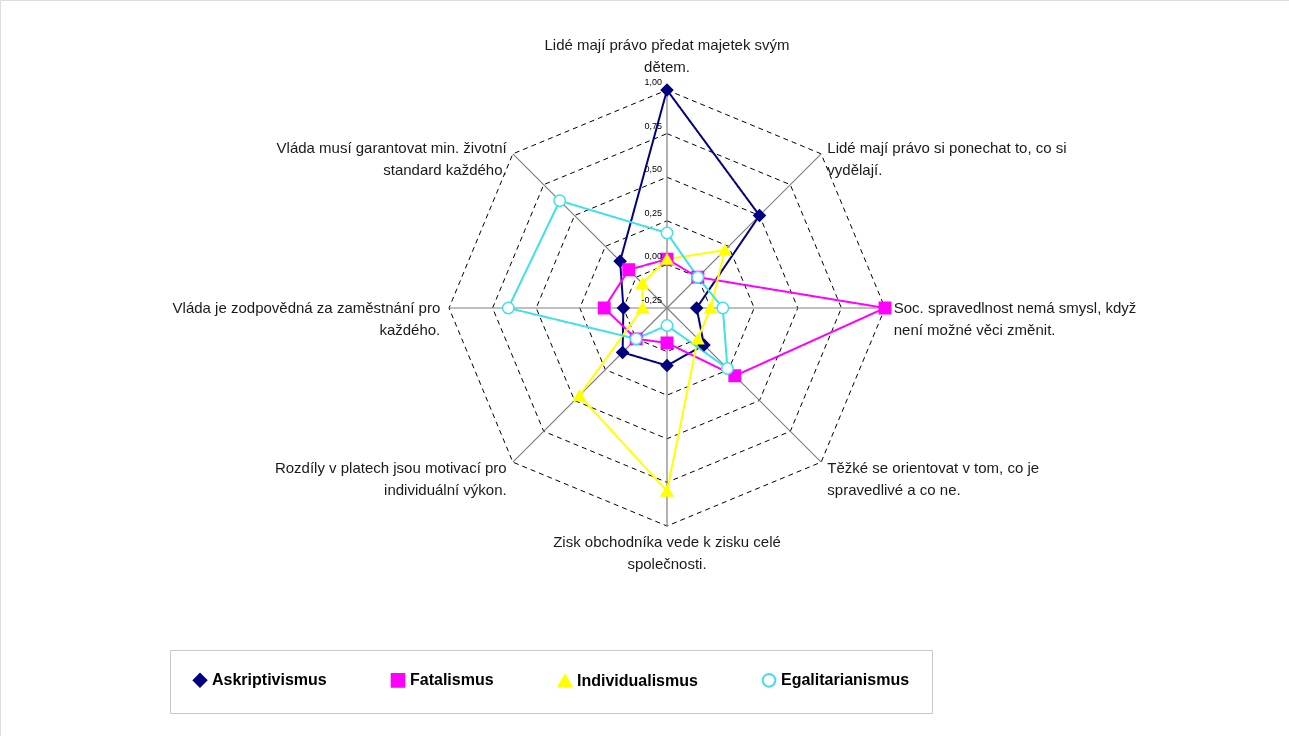 The image size is (1289, 736). Describe the element at coordinates (306, 318) in the screenshot. I see `spoke-label: Vláda je zodpovědná za zaměstnání pro každého.` at that location.